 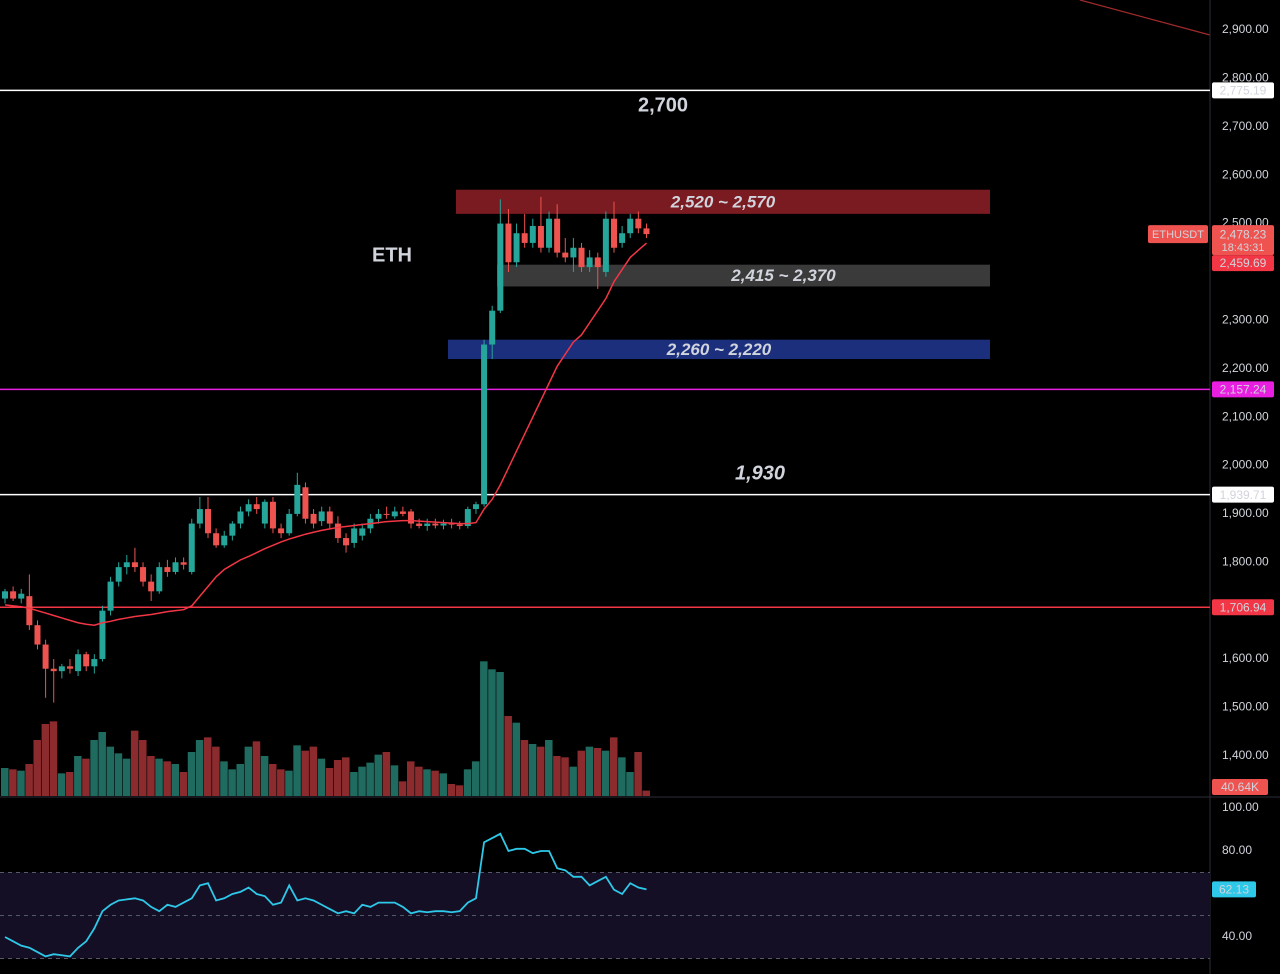 I want to click on symbol-label: ETHUSDT, so click(x=1178, y=235).